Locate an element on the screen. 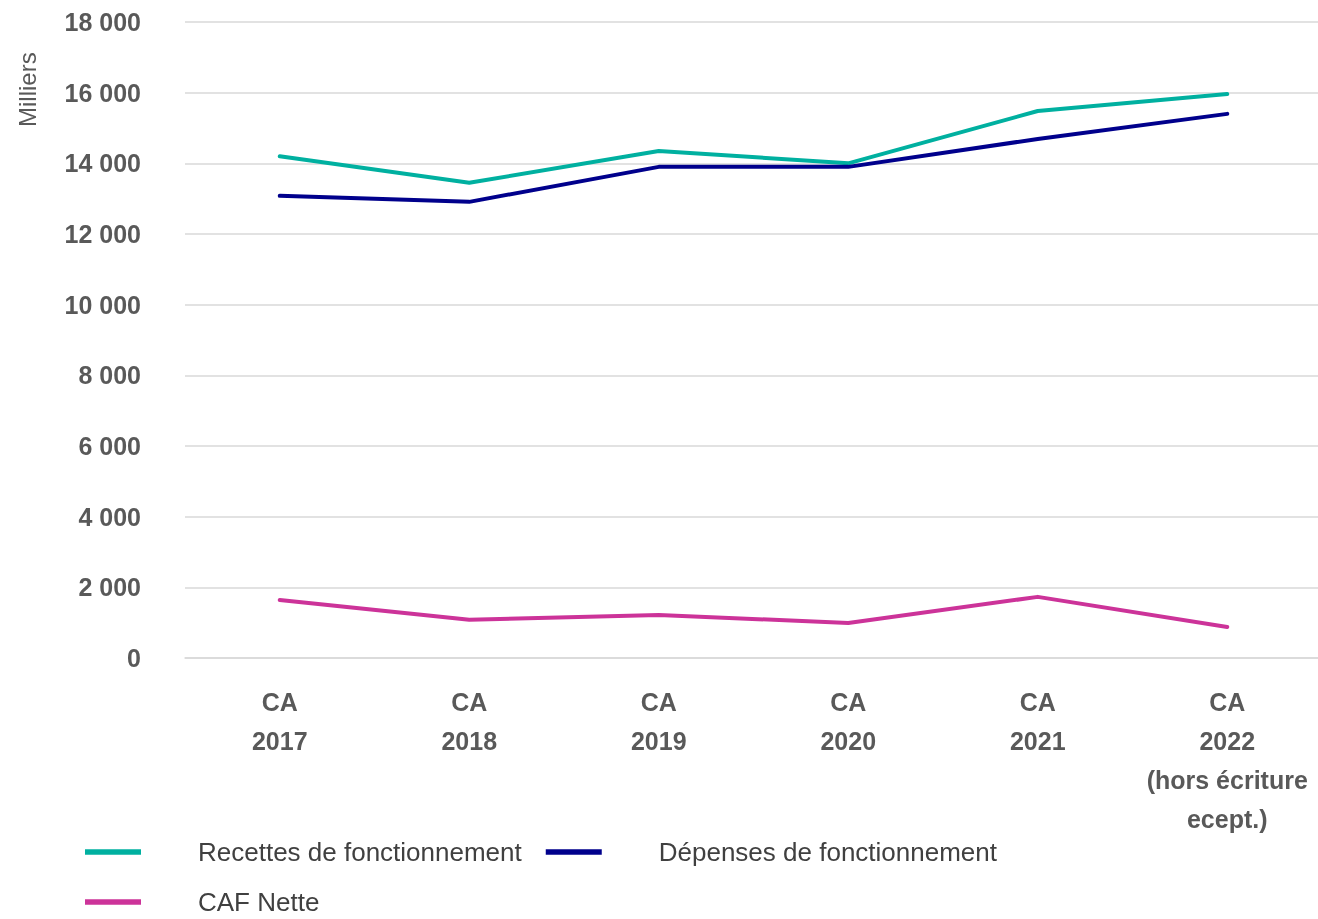 Image resolution: width=1318 pixels, height=919 pixels. y-tick-label: 18 000 is located at coordinates (102, 22).